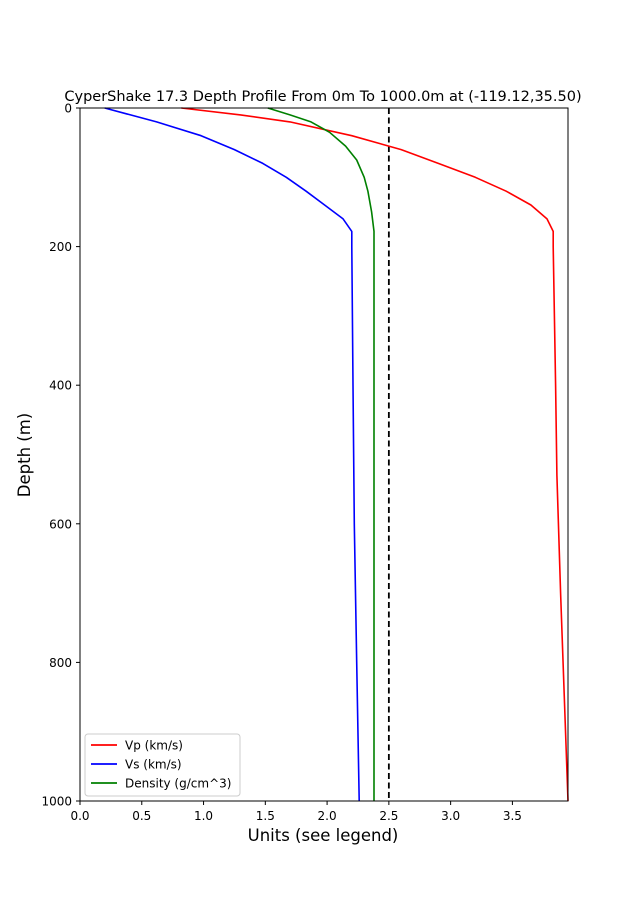 The height and width of the screenshot is (900, 630). What do you see at coordinates (141, 816) in the screenshot?
I see `x-tick-label: 0.5` at bounding box center [141, 816].